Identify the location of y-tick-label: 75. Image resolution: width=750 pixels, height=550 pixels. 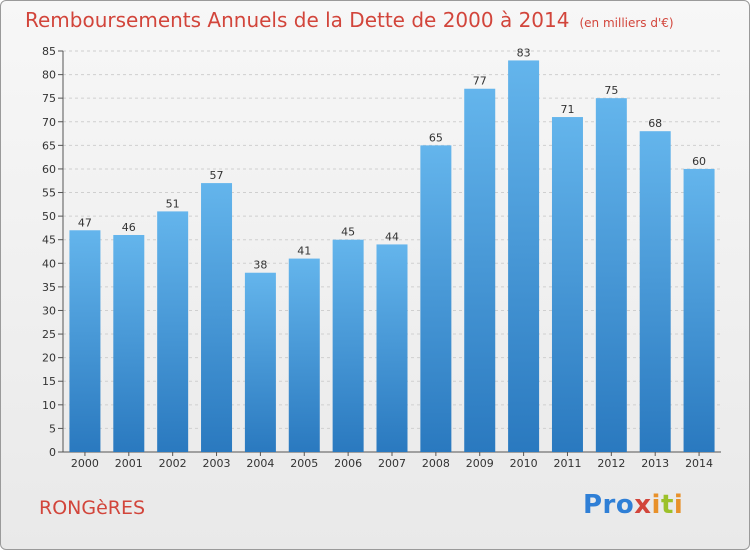
(49, 98).